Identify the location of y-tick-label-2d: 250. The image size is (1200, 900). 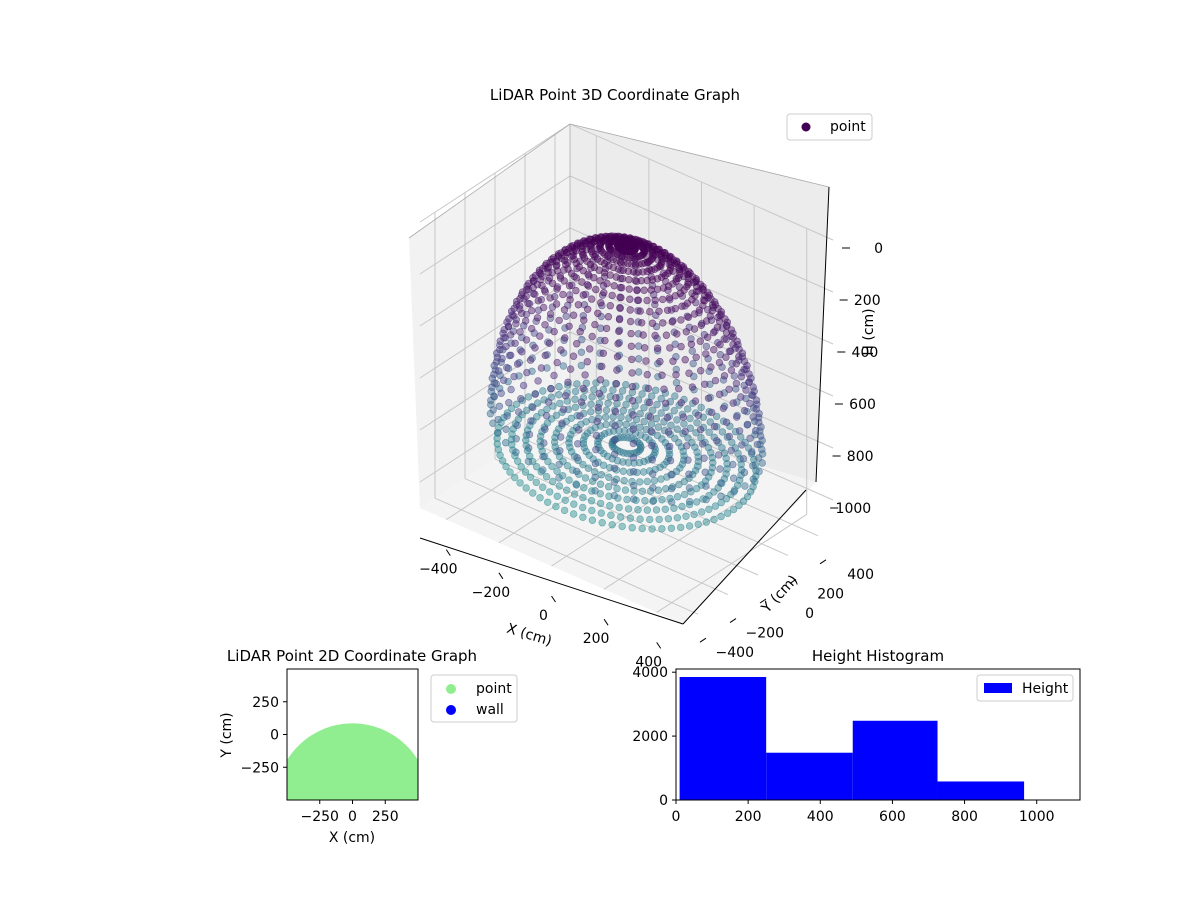
(265, 703).